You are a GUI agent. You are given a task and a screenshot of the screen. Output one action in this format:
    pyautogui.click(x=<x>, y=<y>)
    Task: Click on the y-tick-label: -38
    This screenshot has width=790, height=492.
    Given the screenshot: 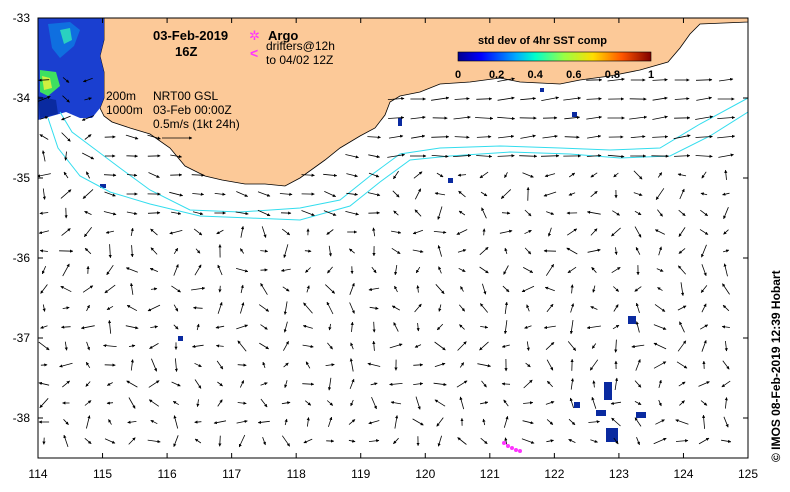 What is the action you would take?
    pyautogui.click(x=22, y=418)
    